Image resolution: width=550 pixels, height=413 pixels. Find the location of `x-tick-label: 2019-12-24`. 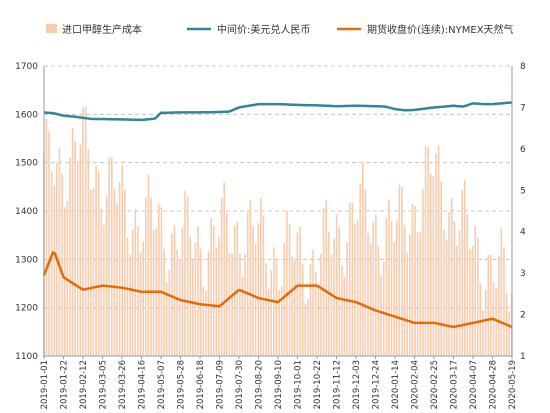

x-tick-label: 2019-12-24 is located at coordinates (377, 384).